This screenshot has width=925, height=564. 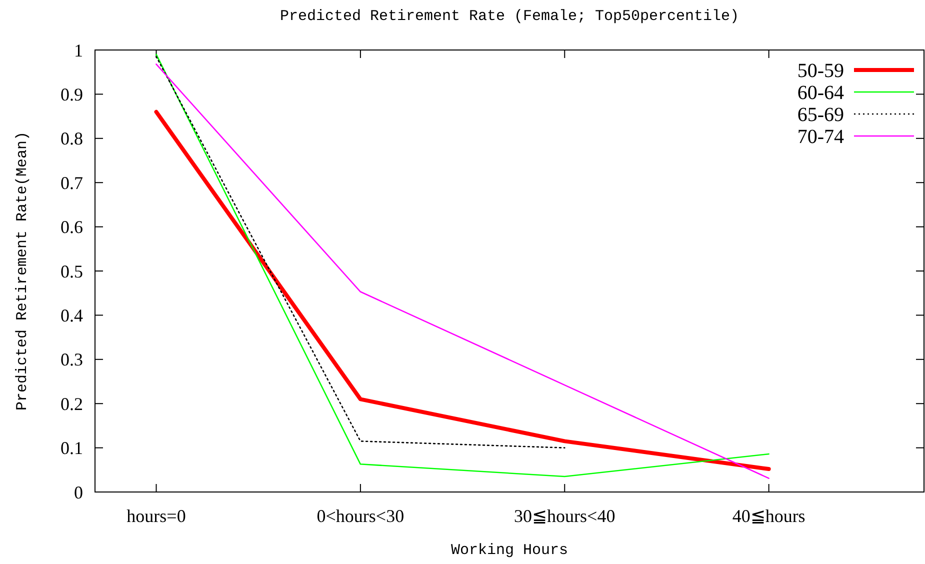 What do you see at coordinates (71, 316) in the screenshot?
I see `y-tick-label: 0.4` at bounding box center [71, 316].